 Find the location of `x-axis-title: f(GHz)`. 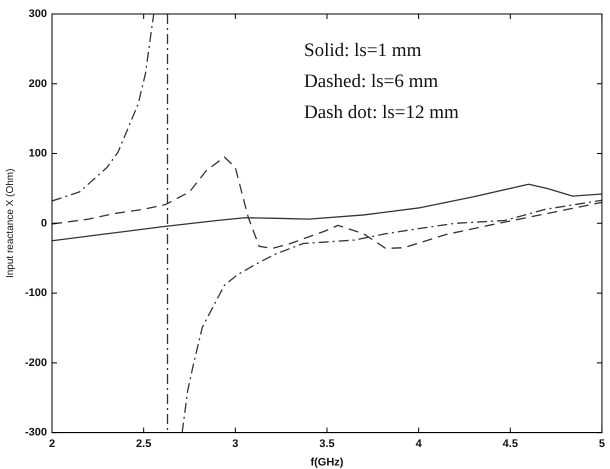

x-axis-title: f(GHz) is located at coordinates (327, 462).